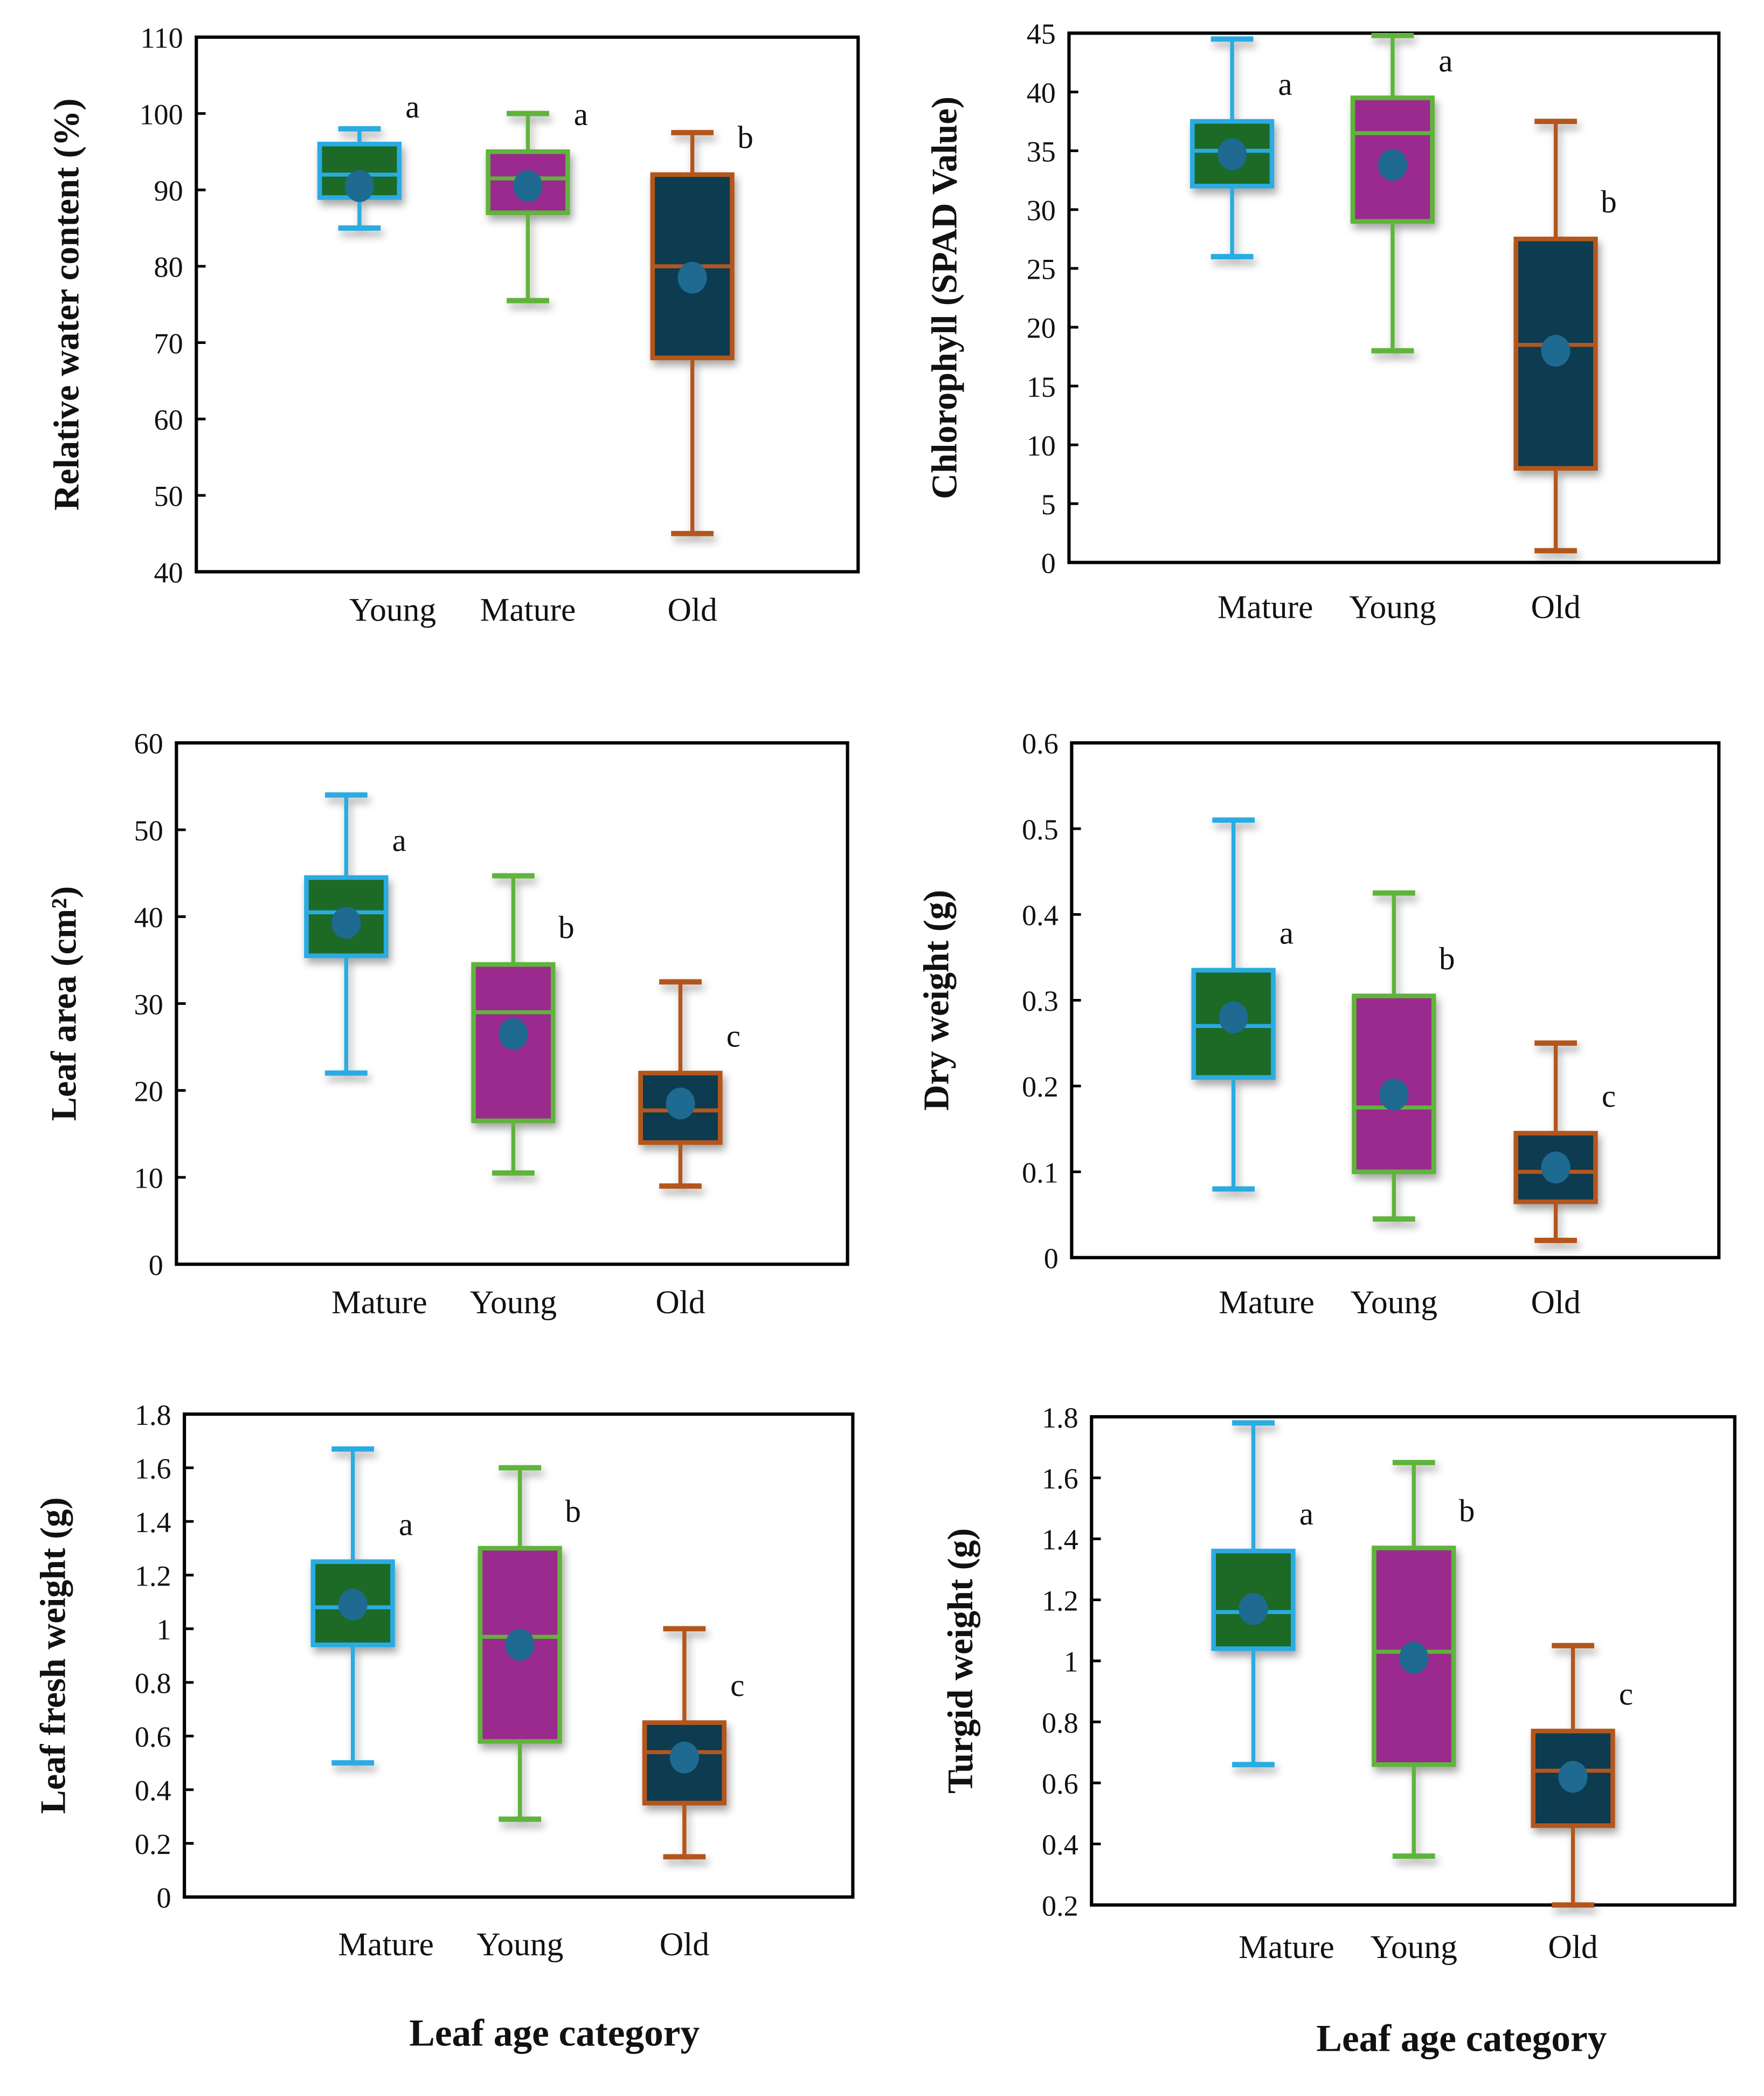  Describe the element at coordinates (1048, 504) in the screenshot. I see `y-tick-label: 5` at that location.